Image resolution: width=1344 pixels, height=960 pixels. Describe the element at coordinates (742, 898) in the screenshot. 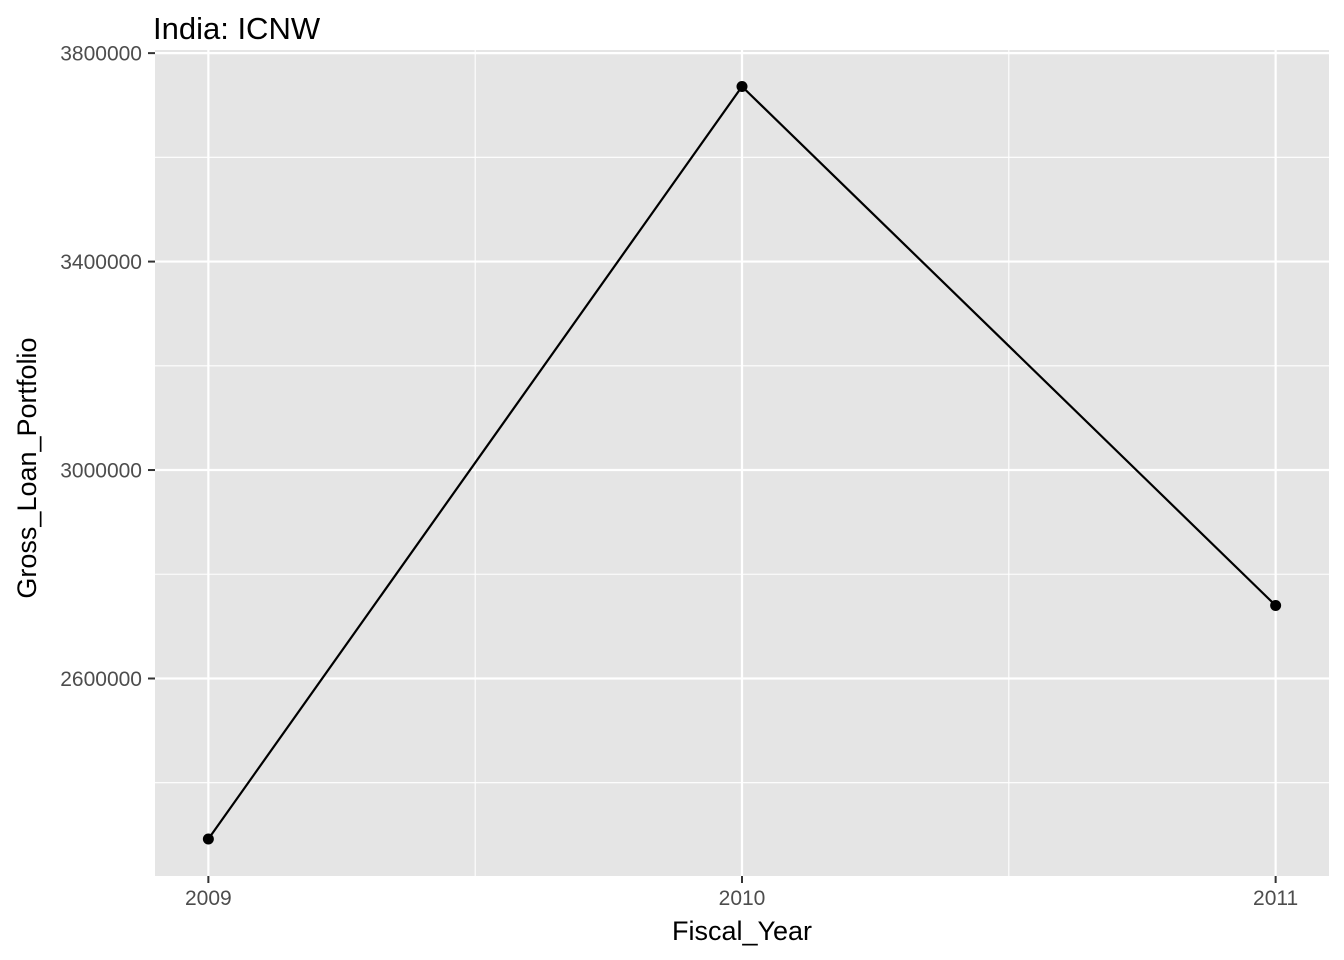

I see `x-tick-label: 2010` at that location.